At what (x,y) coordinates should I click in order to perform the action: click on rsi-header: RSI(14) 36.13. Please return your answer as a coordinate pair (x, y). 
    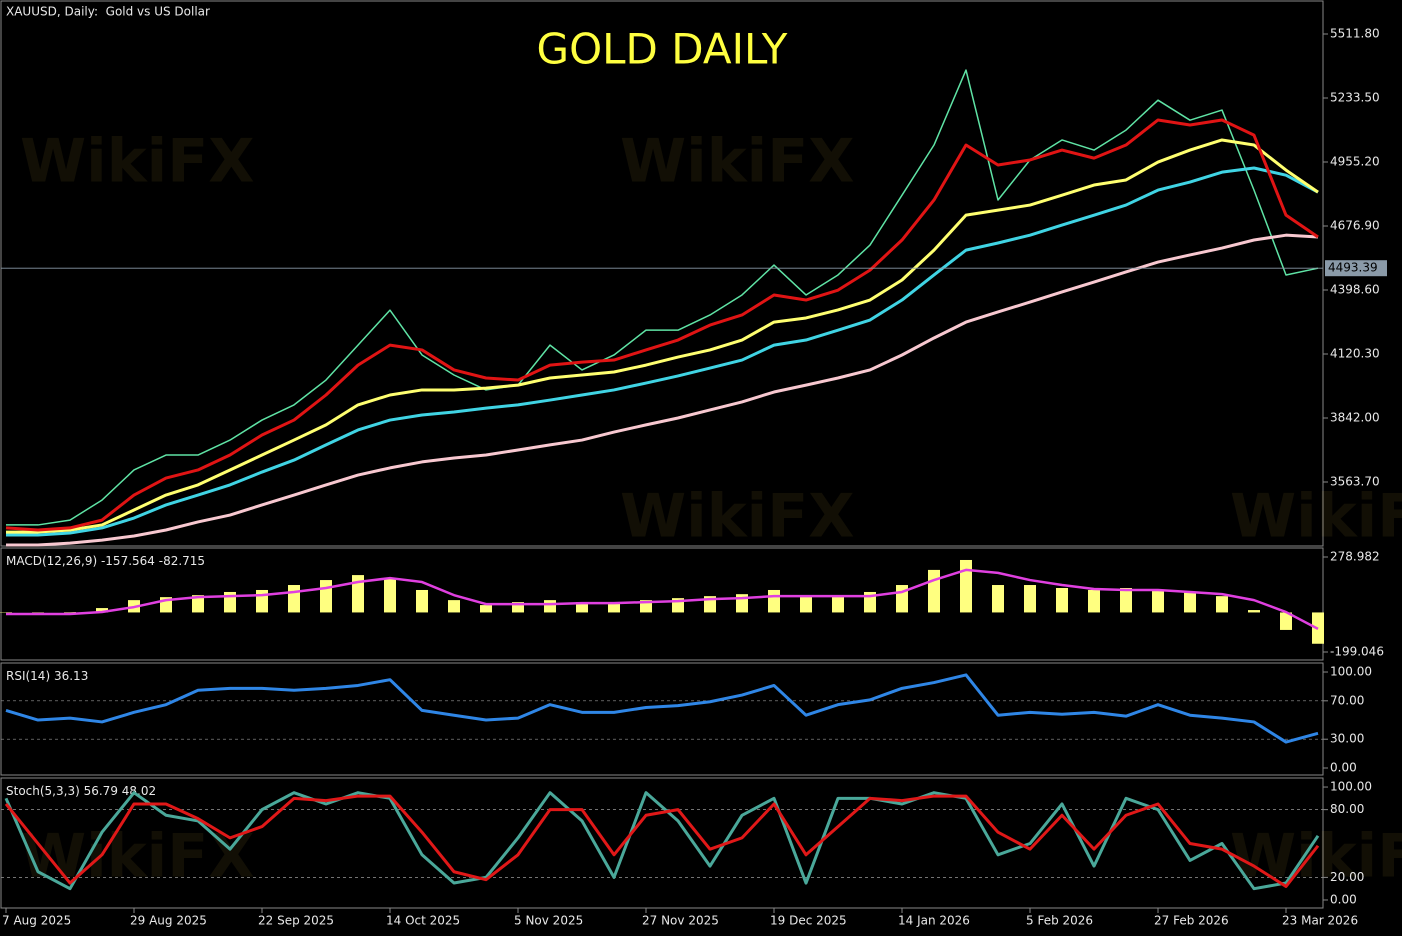
    Looking at the image, I should click on (47, 676).